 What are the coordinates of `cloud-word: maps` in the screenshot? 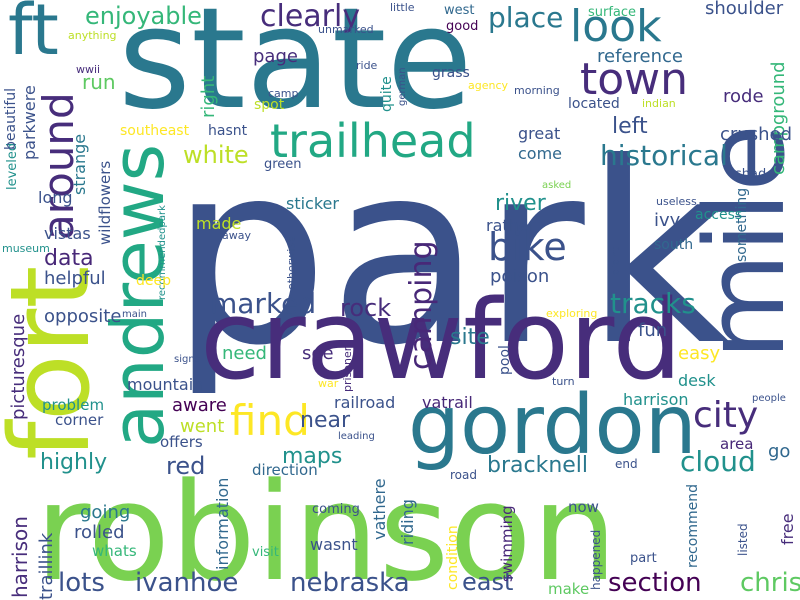 It's located at (312, 456).